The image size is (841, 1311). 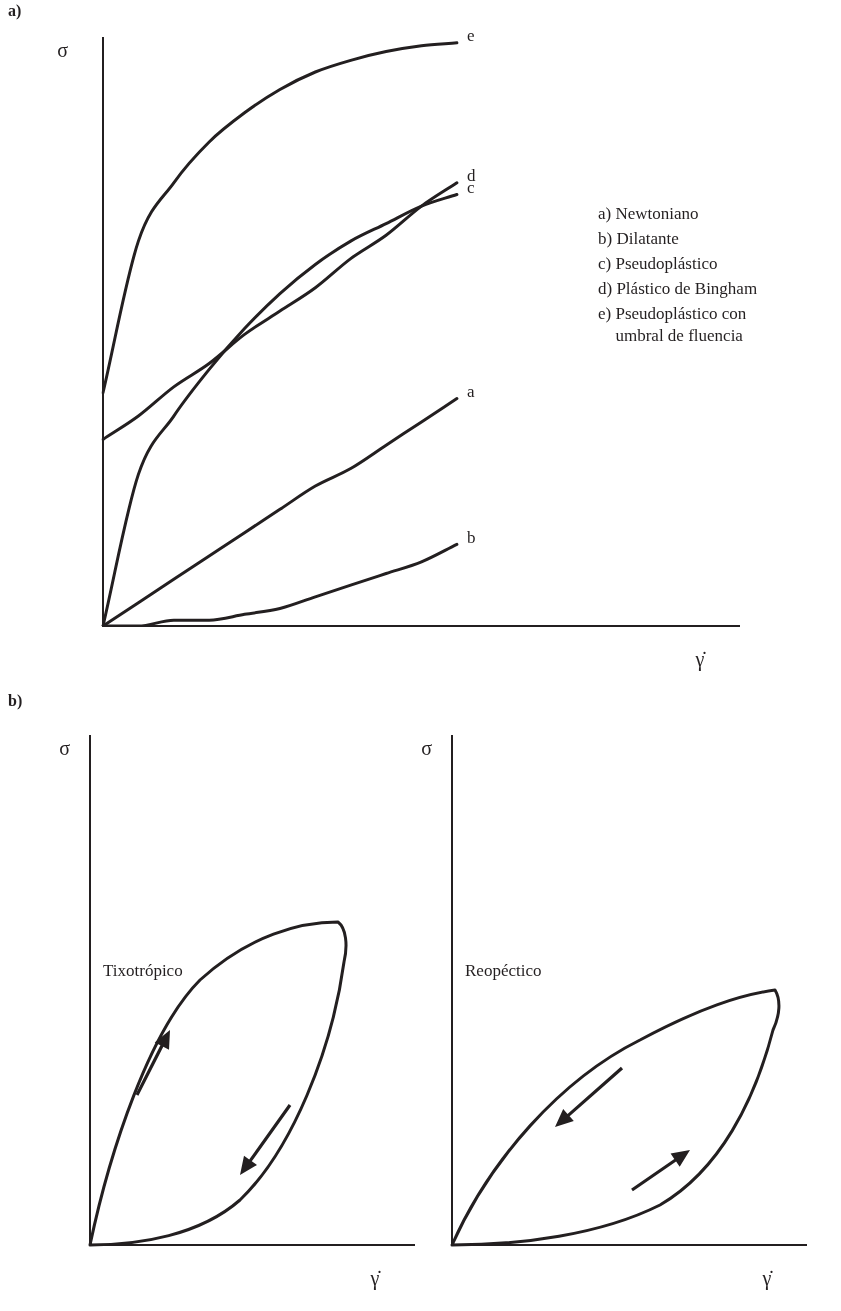 What do you see at coordinates (15, 11) in the screenshot?
I see `chart-title: a)` at bounding box center [15, 11].